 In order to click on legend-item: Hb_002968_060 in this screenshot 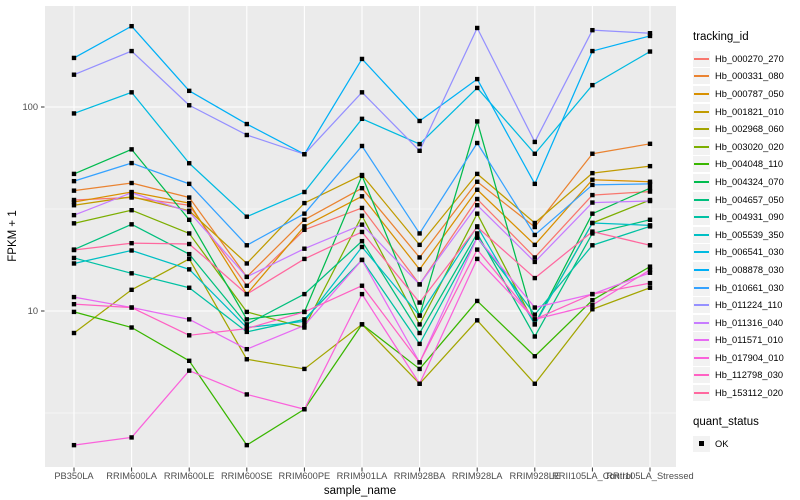, I will do `click(746, 129)`.